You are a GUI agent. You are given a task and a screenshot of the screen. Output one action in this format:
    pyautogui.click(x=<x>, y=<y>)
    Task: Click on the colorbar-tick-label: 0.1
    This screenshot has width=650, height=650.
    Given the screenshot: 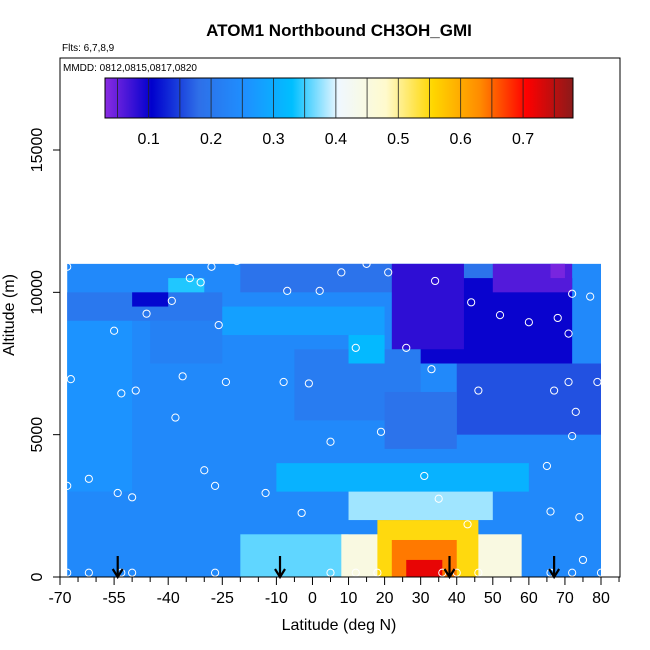 What is the action you would take?
    pyautogui.click(x=149, y=139)
    